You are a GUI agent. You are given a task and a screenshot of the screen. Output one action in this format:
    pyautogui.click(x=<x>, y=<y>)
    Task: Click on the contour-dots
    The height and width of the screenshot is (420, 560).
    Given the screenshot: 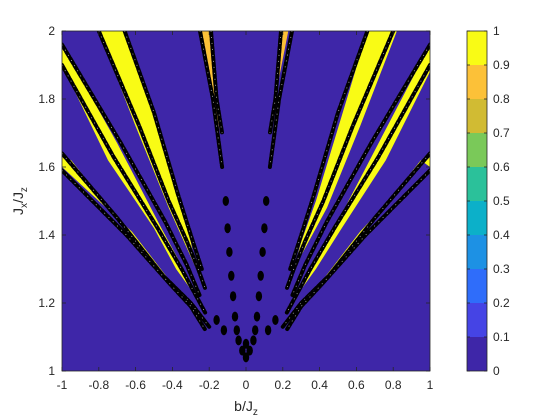 What is the action you would take?
    pyautogui.click(x=246, y=279)
    